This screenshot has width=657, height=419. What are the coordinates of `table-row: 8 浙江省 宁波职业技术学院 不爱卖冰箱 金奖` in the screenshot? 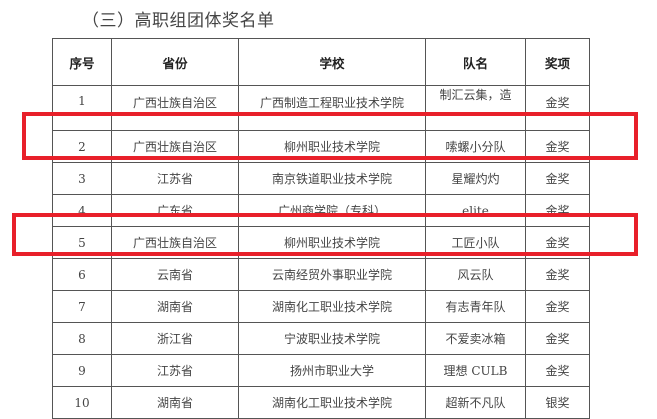 It's located at (321, 338).